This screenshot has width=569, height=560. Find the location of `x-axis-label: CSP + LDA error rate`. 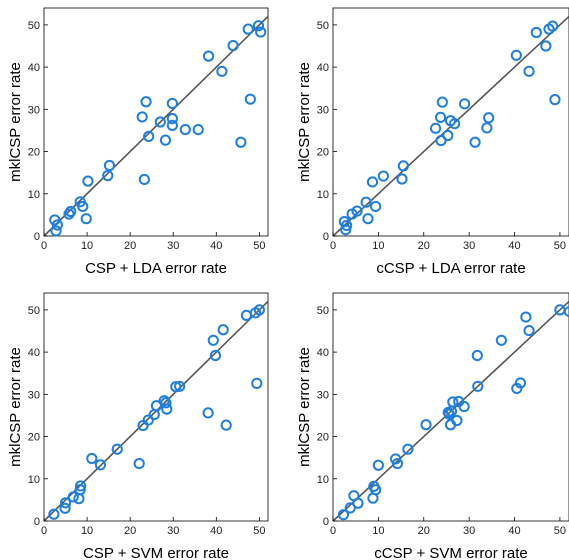

x-axis-label: CSP + LDA error rate is located at coordinates (156, 268).